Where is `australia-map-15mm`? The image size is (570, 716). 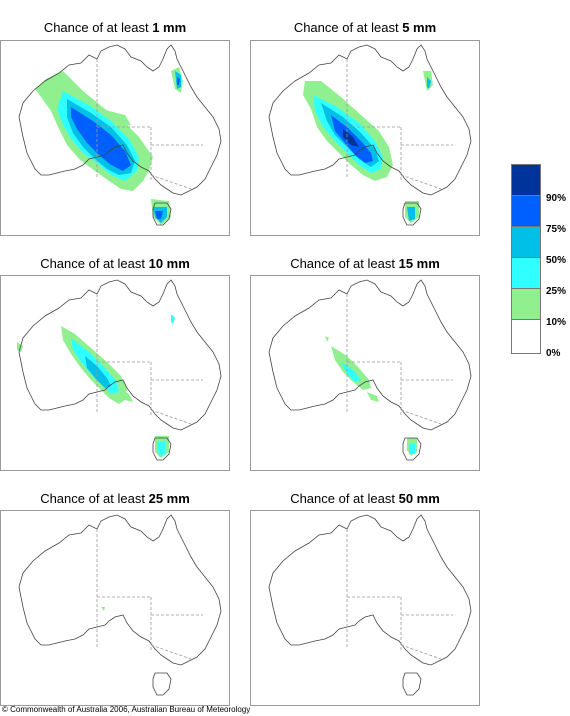 australia-map-15mm is located at coordinates (370, 370).